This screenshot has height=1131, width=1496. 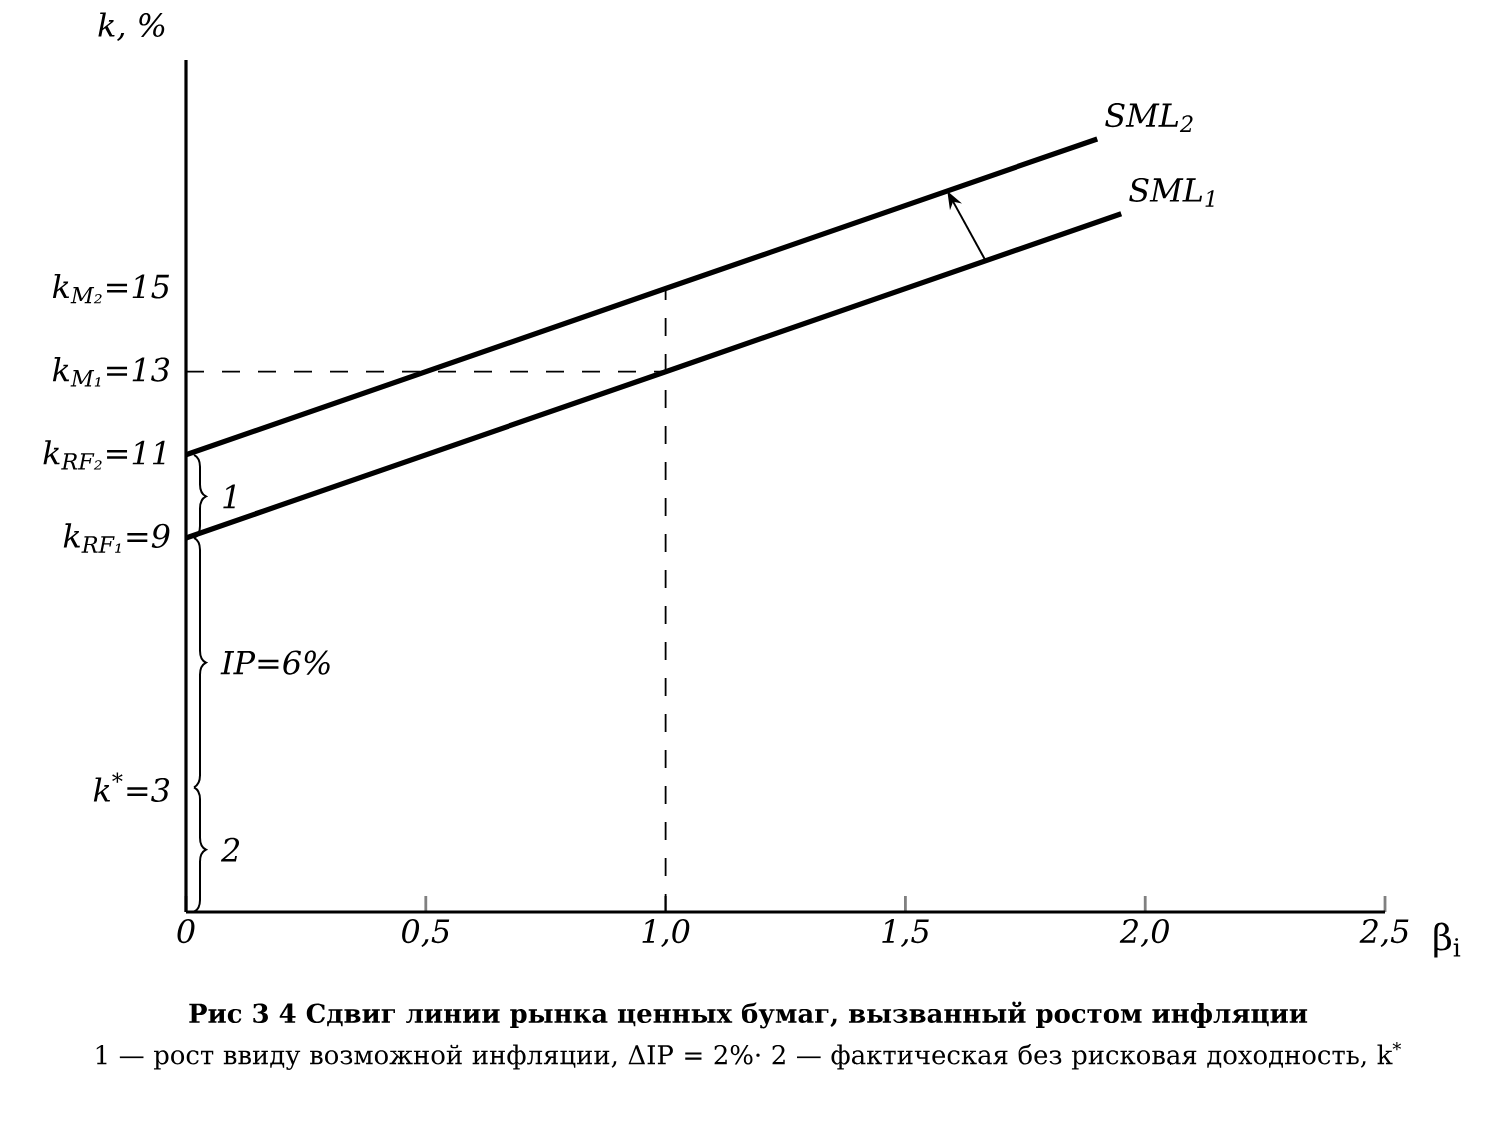 What do you see at coordinates (230, 849) in the screenshot?
I see `annotation: 2` at bounding box center [230, 849].